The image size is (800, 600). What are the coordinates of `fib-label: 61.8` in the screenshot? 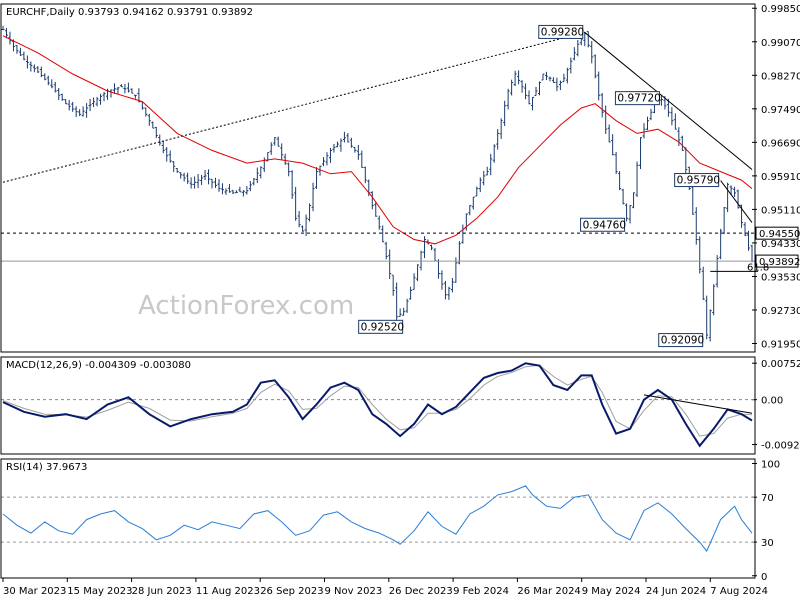 It's located at (758, 267).